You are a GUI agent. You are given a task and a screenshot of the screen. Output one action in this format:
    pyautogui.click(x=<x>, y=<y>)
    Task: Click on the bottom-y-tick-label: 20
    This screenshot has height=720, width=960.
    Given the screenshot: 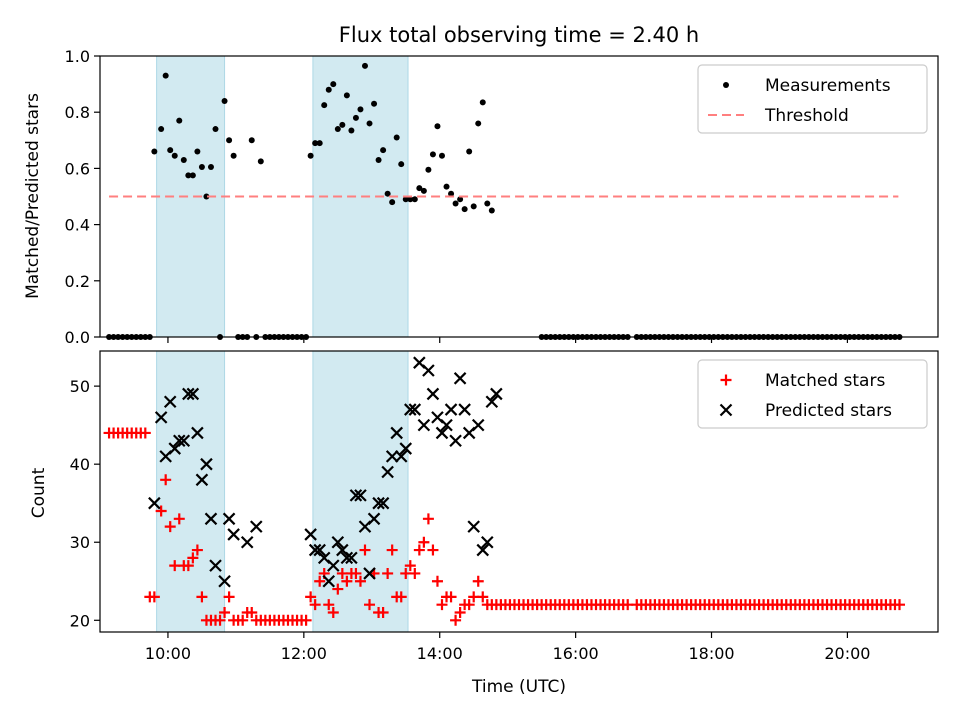 What is the action you would take?
    pyautogui.click(x=80, y=620)
    